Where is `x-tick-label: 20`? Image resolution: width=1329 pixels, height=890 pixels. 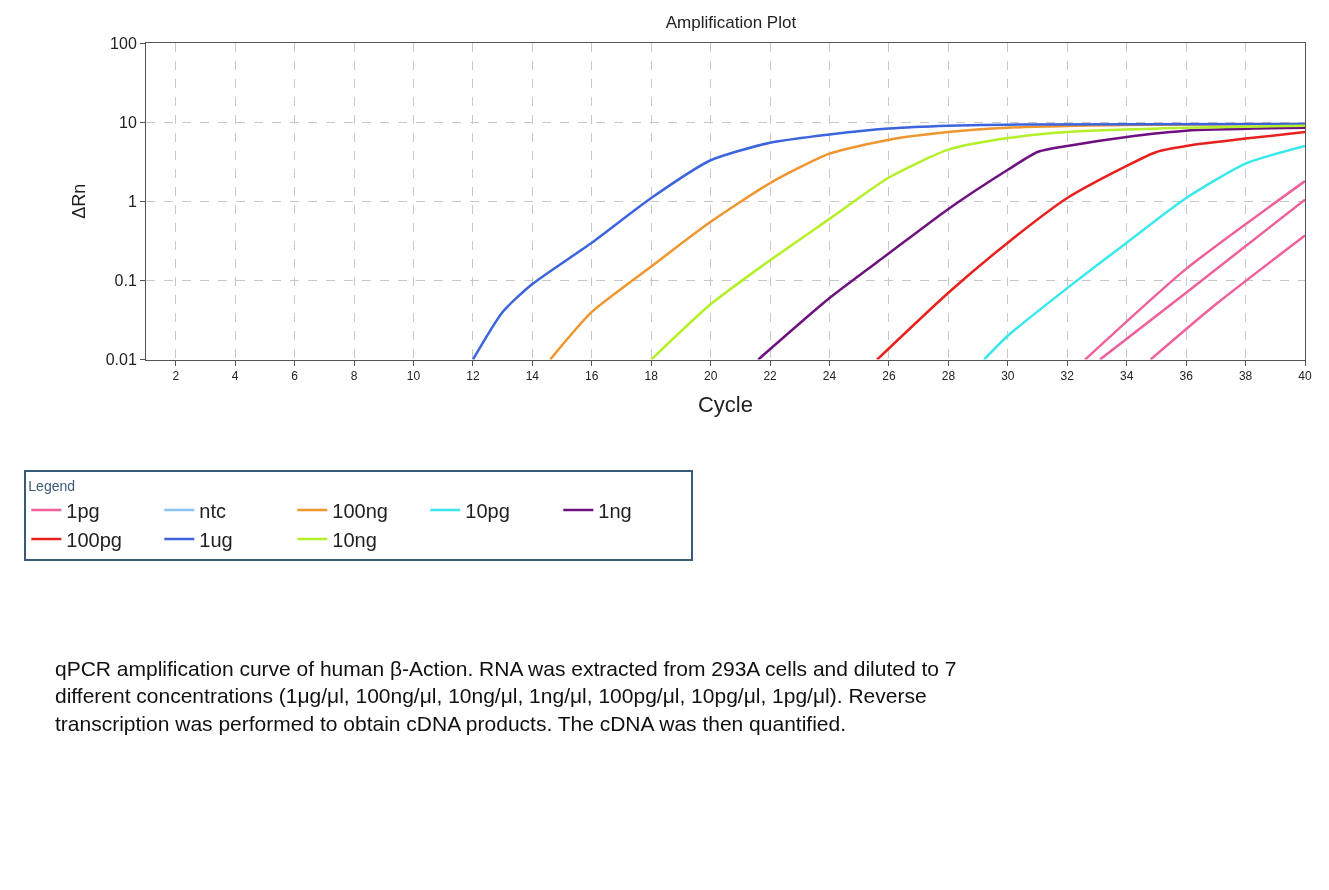 x-tick-label: 20 is located at coordinates (710, 376).